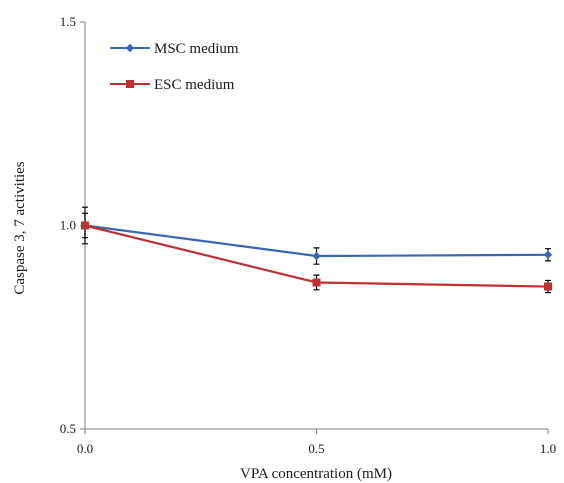 Image resolution: width=564 pixels, height=483 pixels. I want to click on legend-item-msc: MSC medium, so click(174, 49).